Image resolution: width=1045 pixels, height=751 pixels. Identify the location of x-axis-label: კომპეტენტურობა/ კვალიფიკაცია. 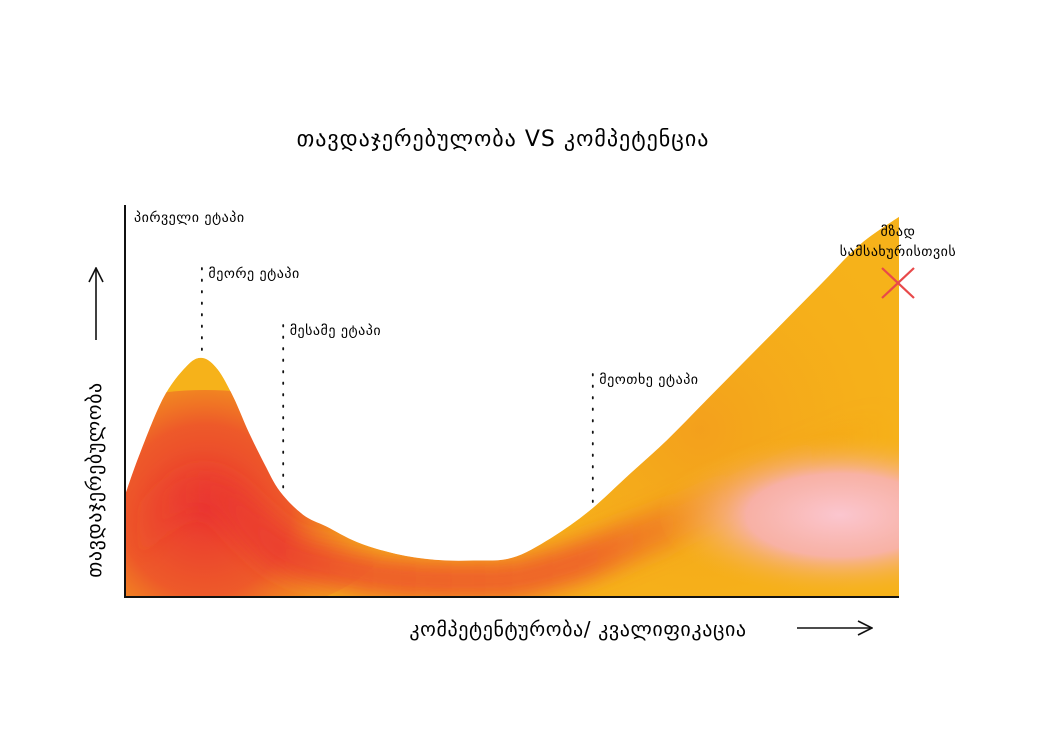
(577, 629).